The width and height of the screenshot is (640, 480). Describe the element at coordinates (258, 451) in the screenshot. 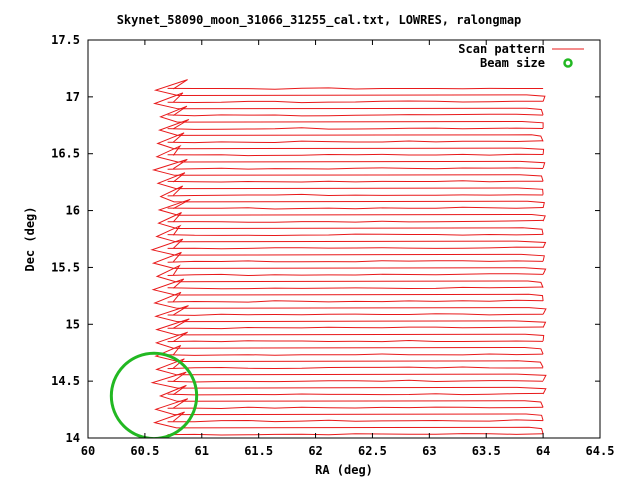

I see `x-tick-label: 61.5` at that location.